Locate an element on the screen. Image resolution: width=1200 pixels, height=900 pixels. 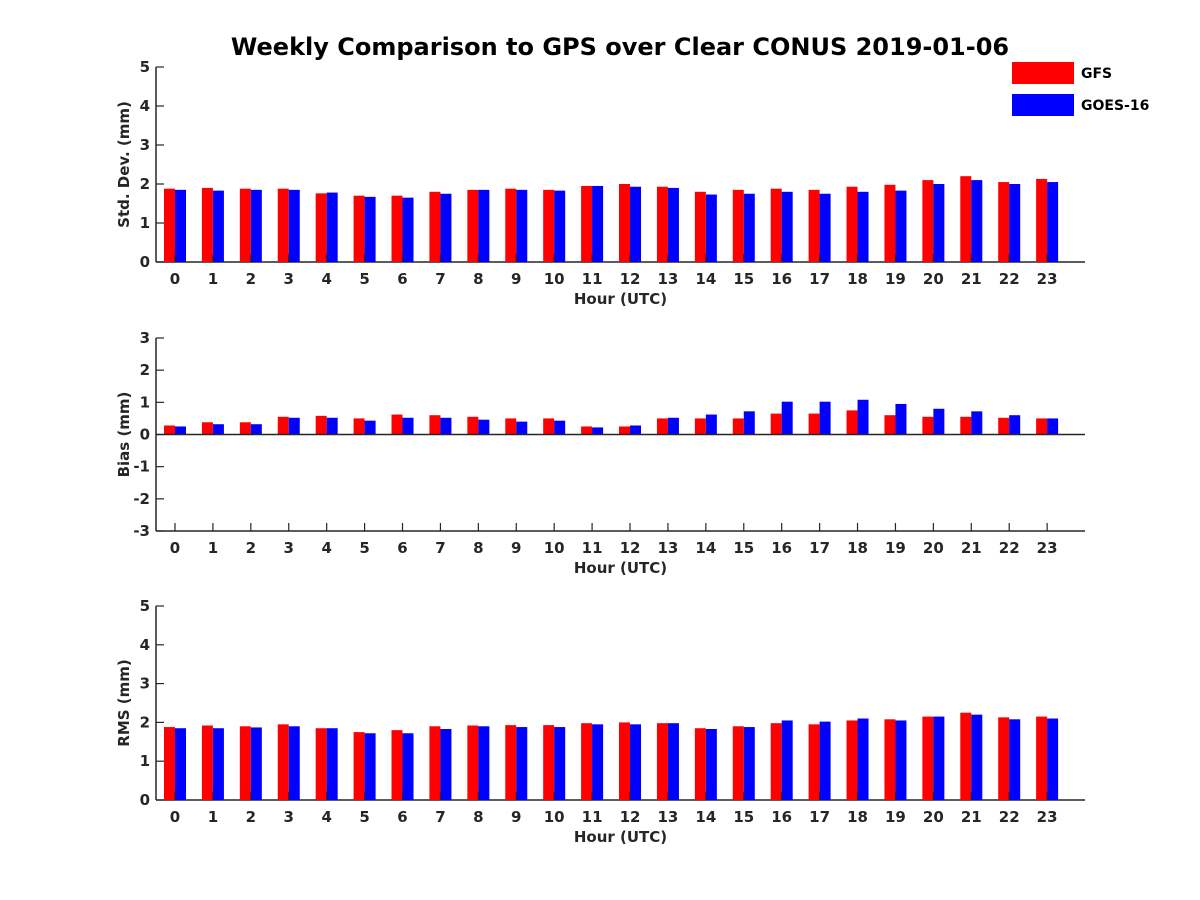
y-tick-label: -3 is located at coordinates (141, 531).